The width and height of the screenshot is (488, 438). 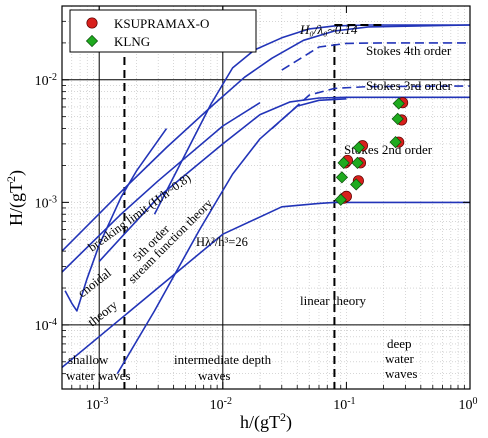 I want to click on legend: KSUPRAMAX-O KLNG, so click(x=163, y=31).